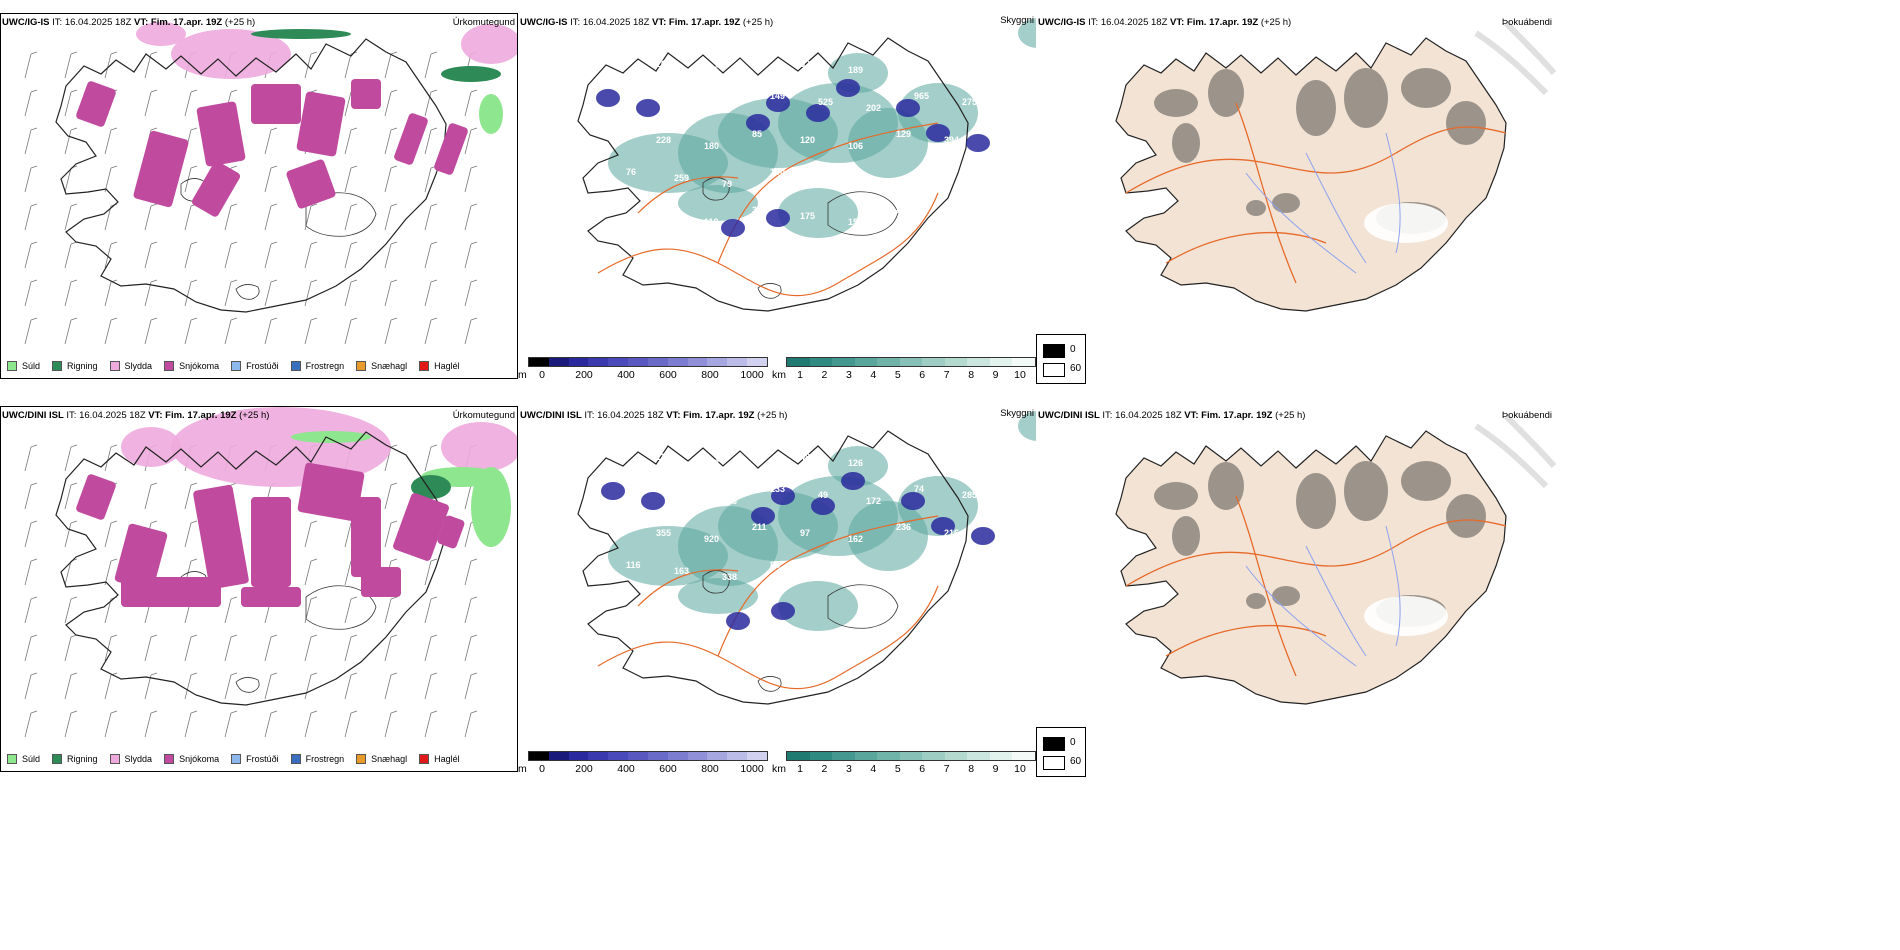  Describe the element at coordinates (903, 134) in the screenshot. I see `visibility-value-label: 129` at that location.